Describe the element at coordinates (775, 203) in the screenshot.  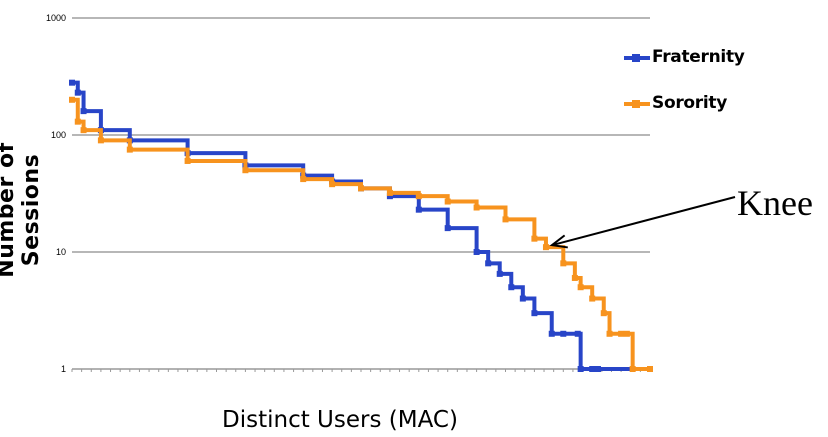
I see `knee-label: Knee` at that location.